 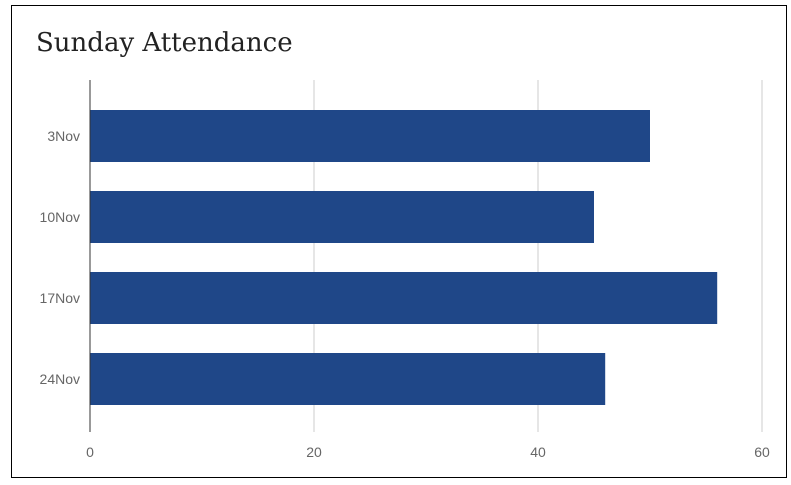 What do you see at coordinates (428, 452) in the screenshot?
I see `x-tick-labels: 0 20 40 60` at bounding box center [428, 452].